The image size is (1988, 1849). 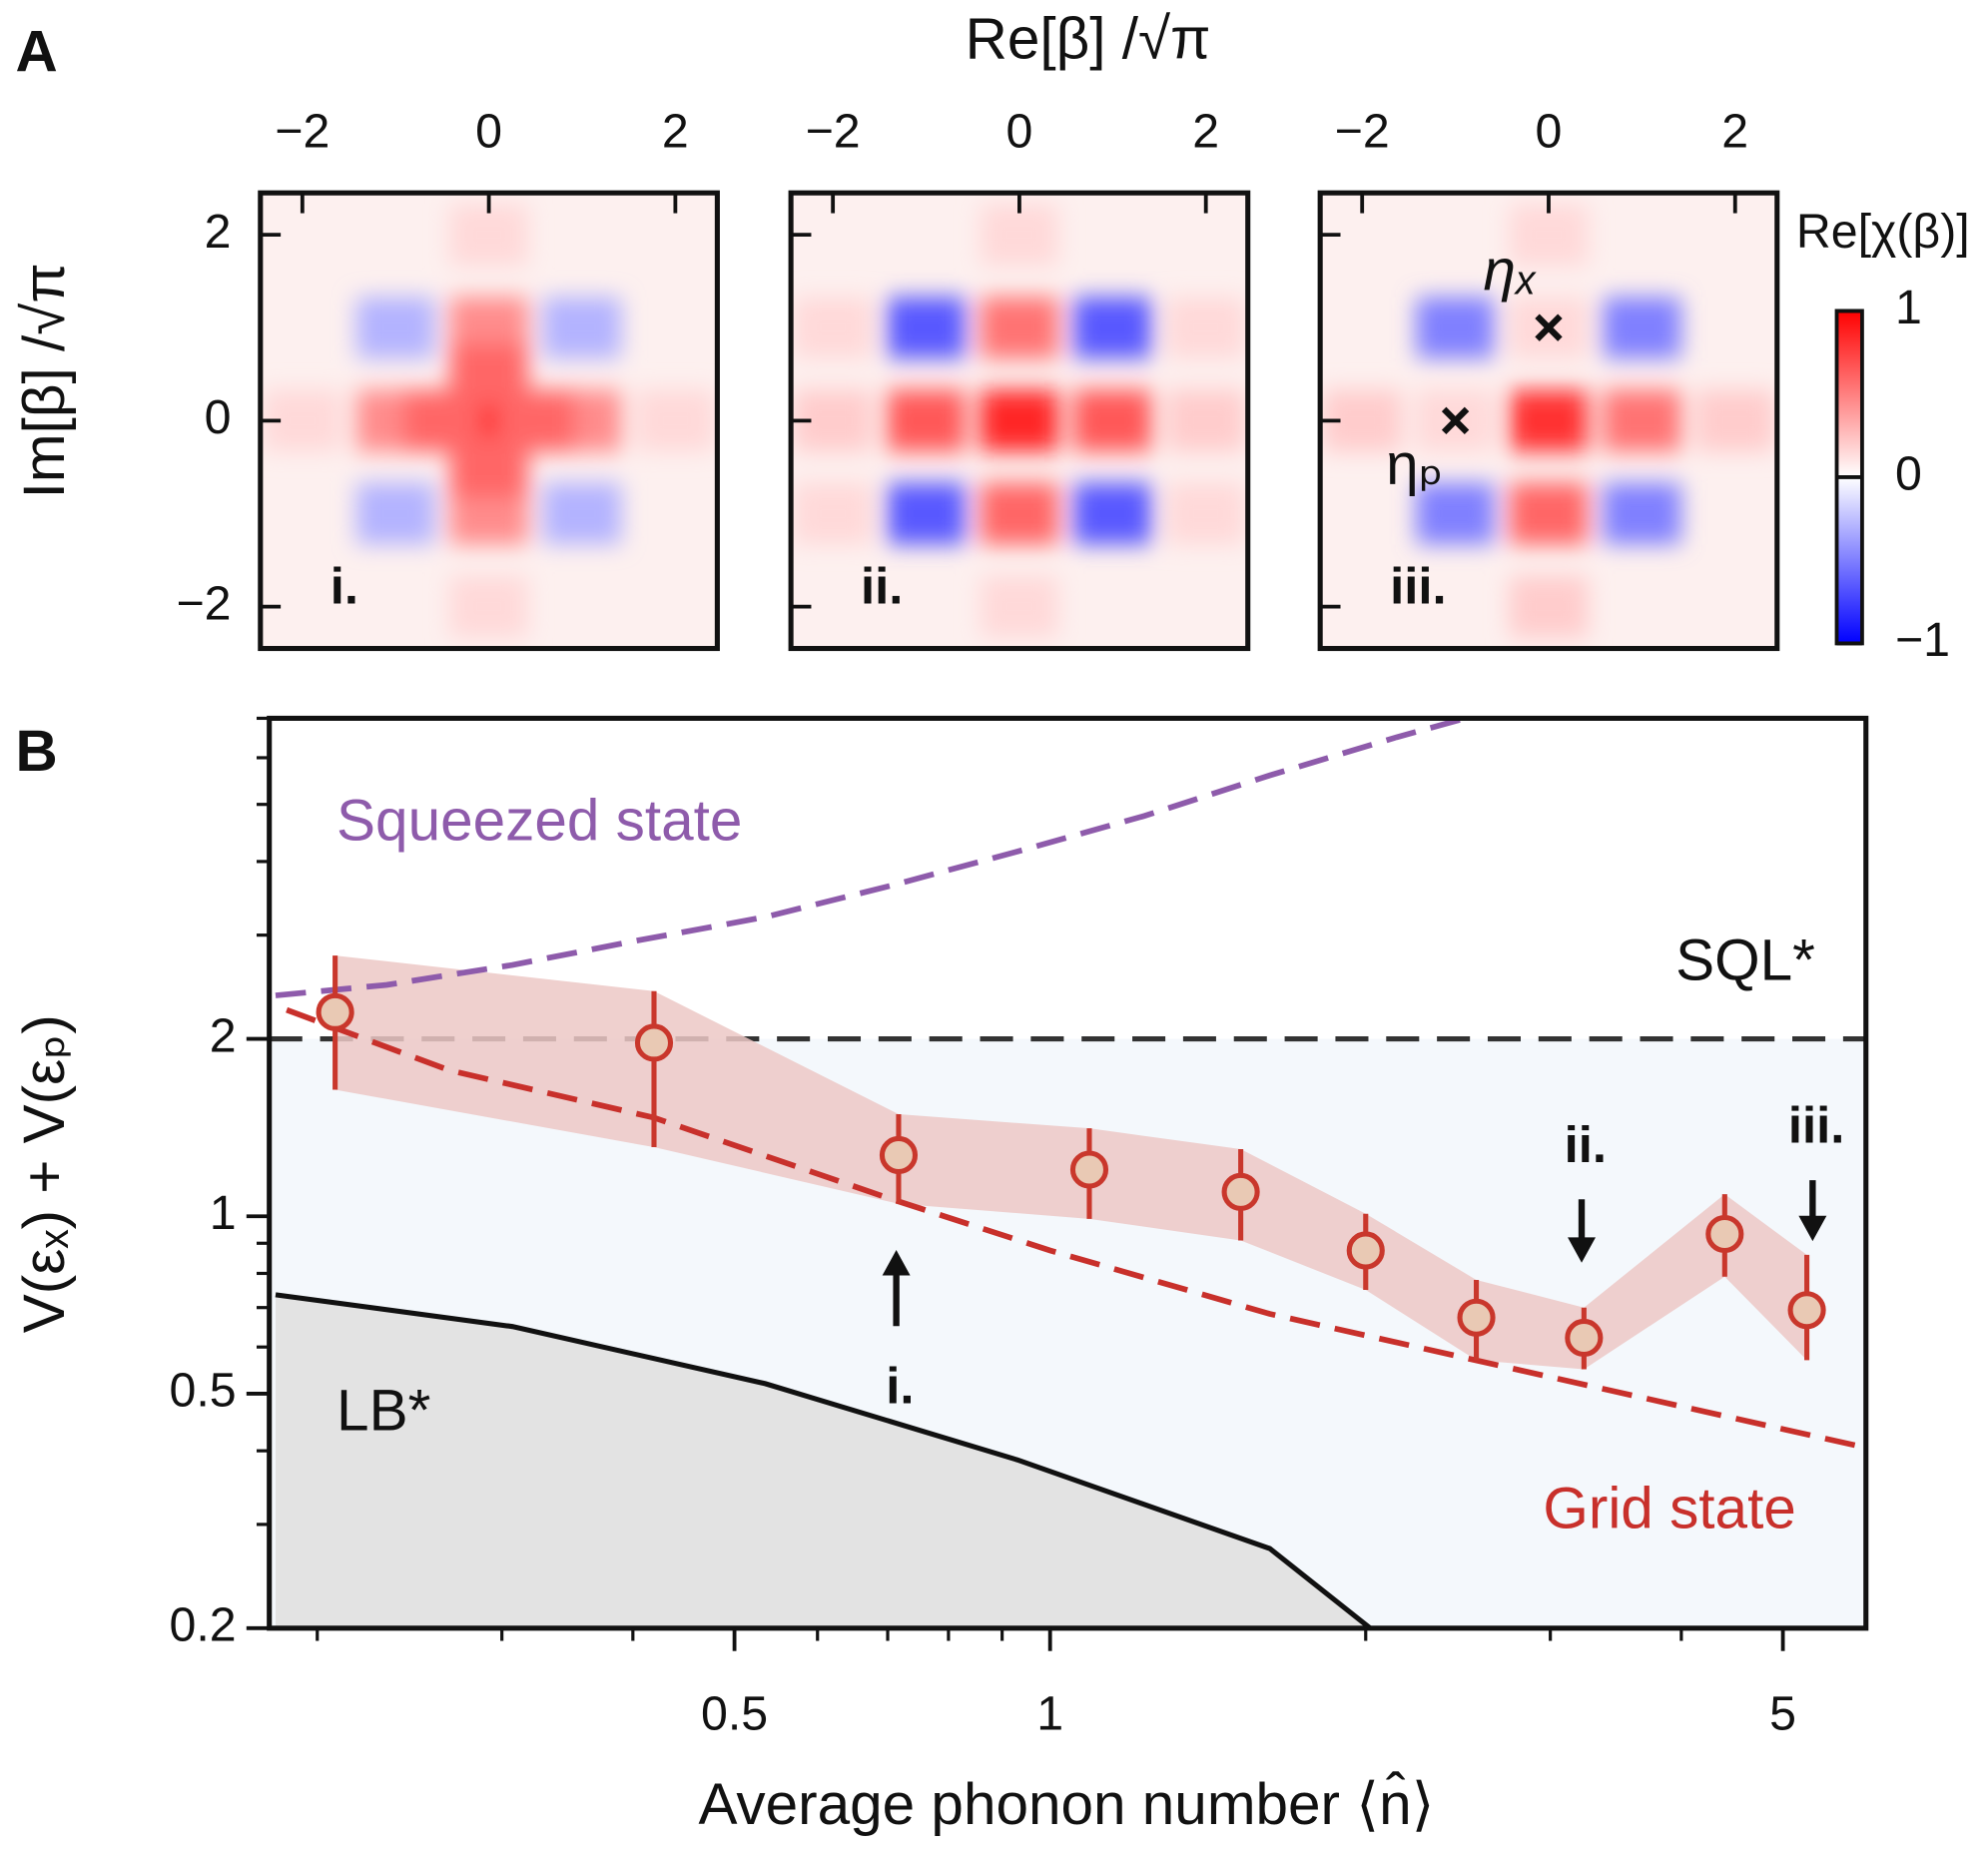 I want to click on x-tick-label: 5, so click(x=1782, y=1714).